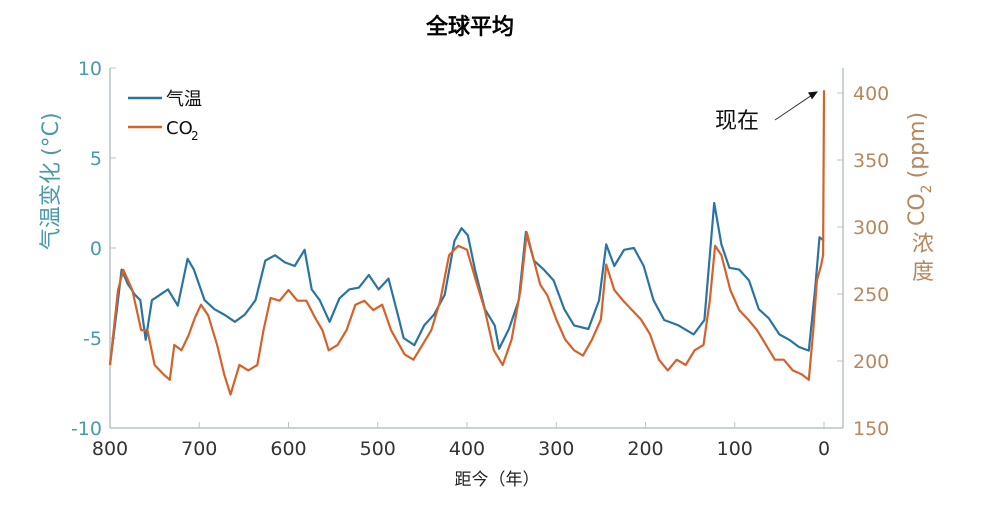  I want to click on y-right-label-co: CO, so click(917, 209).